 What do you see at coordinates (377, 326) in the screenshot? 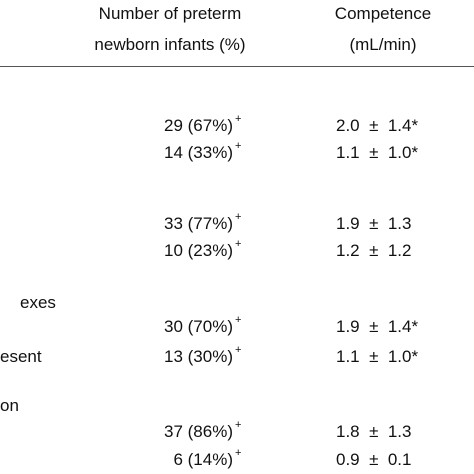
I see `competence-cell: 1.9 ± 1.4*` at bounding box center [377, 326].